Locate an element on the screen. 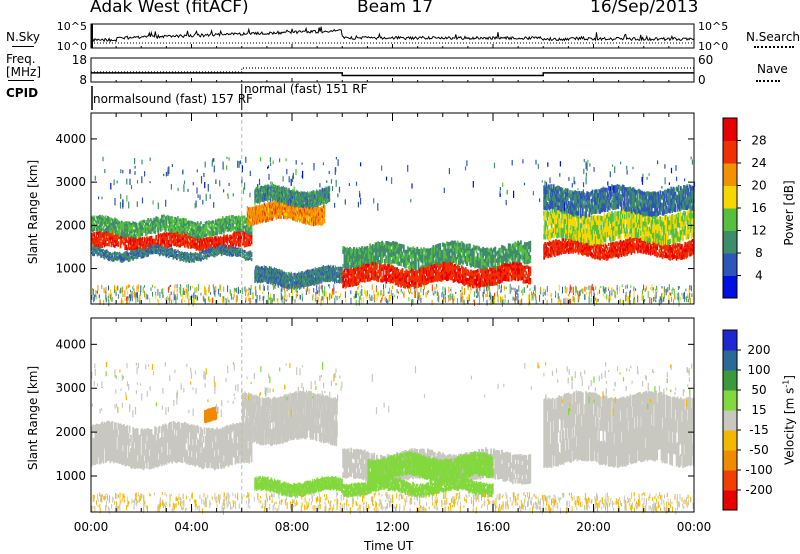 This screenshot has height=554, width=800. mhz-label: [MHz] is located at coordinates (24, 72).